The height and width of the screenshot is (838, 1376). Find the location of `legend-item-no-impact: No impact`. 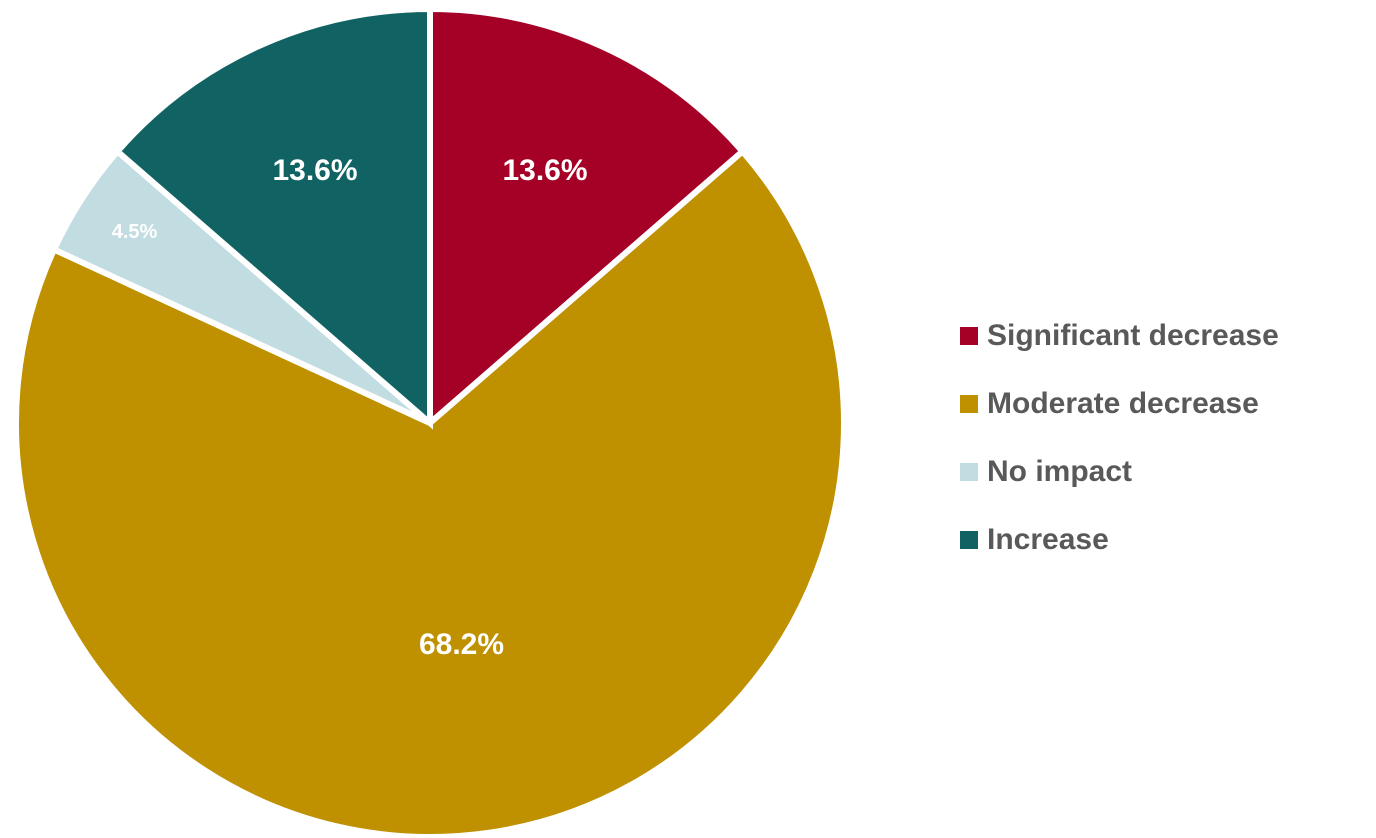

legend-item-no-impact: No impact is located at coordinates (1119, 472).